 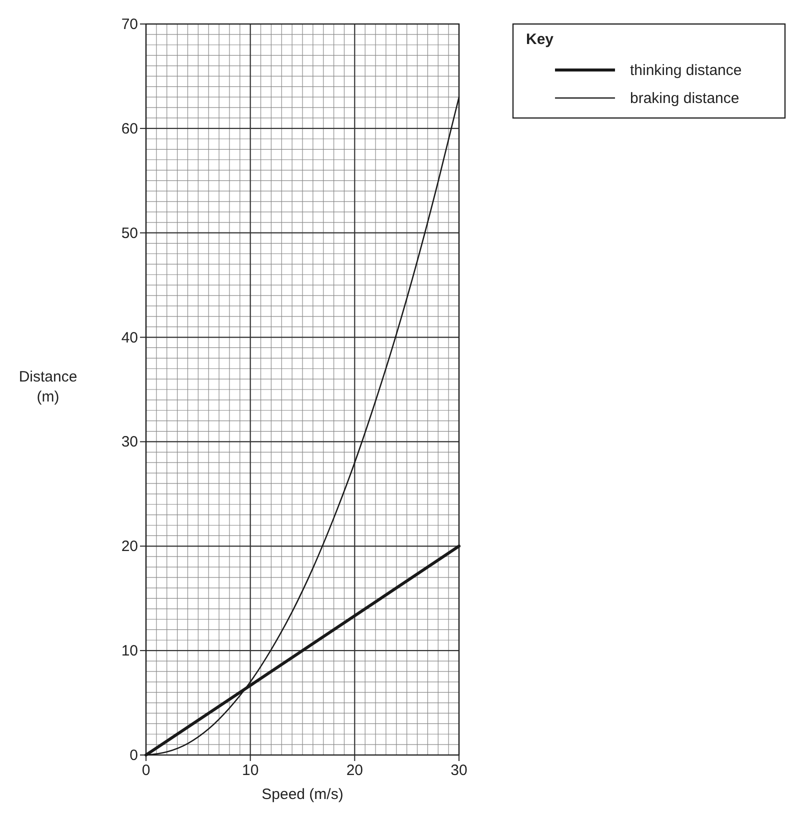 What do you see at coordinates (355, 770) in the screenshot?
I see `x-tick-label: 20` at bounding box center [355, 770].